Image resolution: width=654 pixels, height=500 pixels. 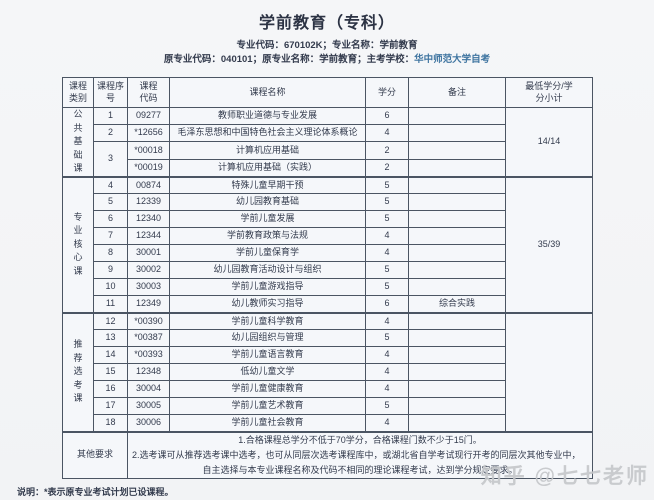 What do you see at coordinates (110, 372) in the screenshot?
I see `seq-cell: 15` at bounding box center [110, 372].